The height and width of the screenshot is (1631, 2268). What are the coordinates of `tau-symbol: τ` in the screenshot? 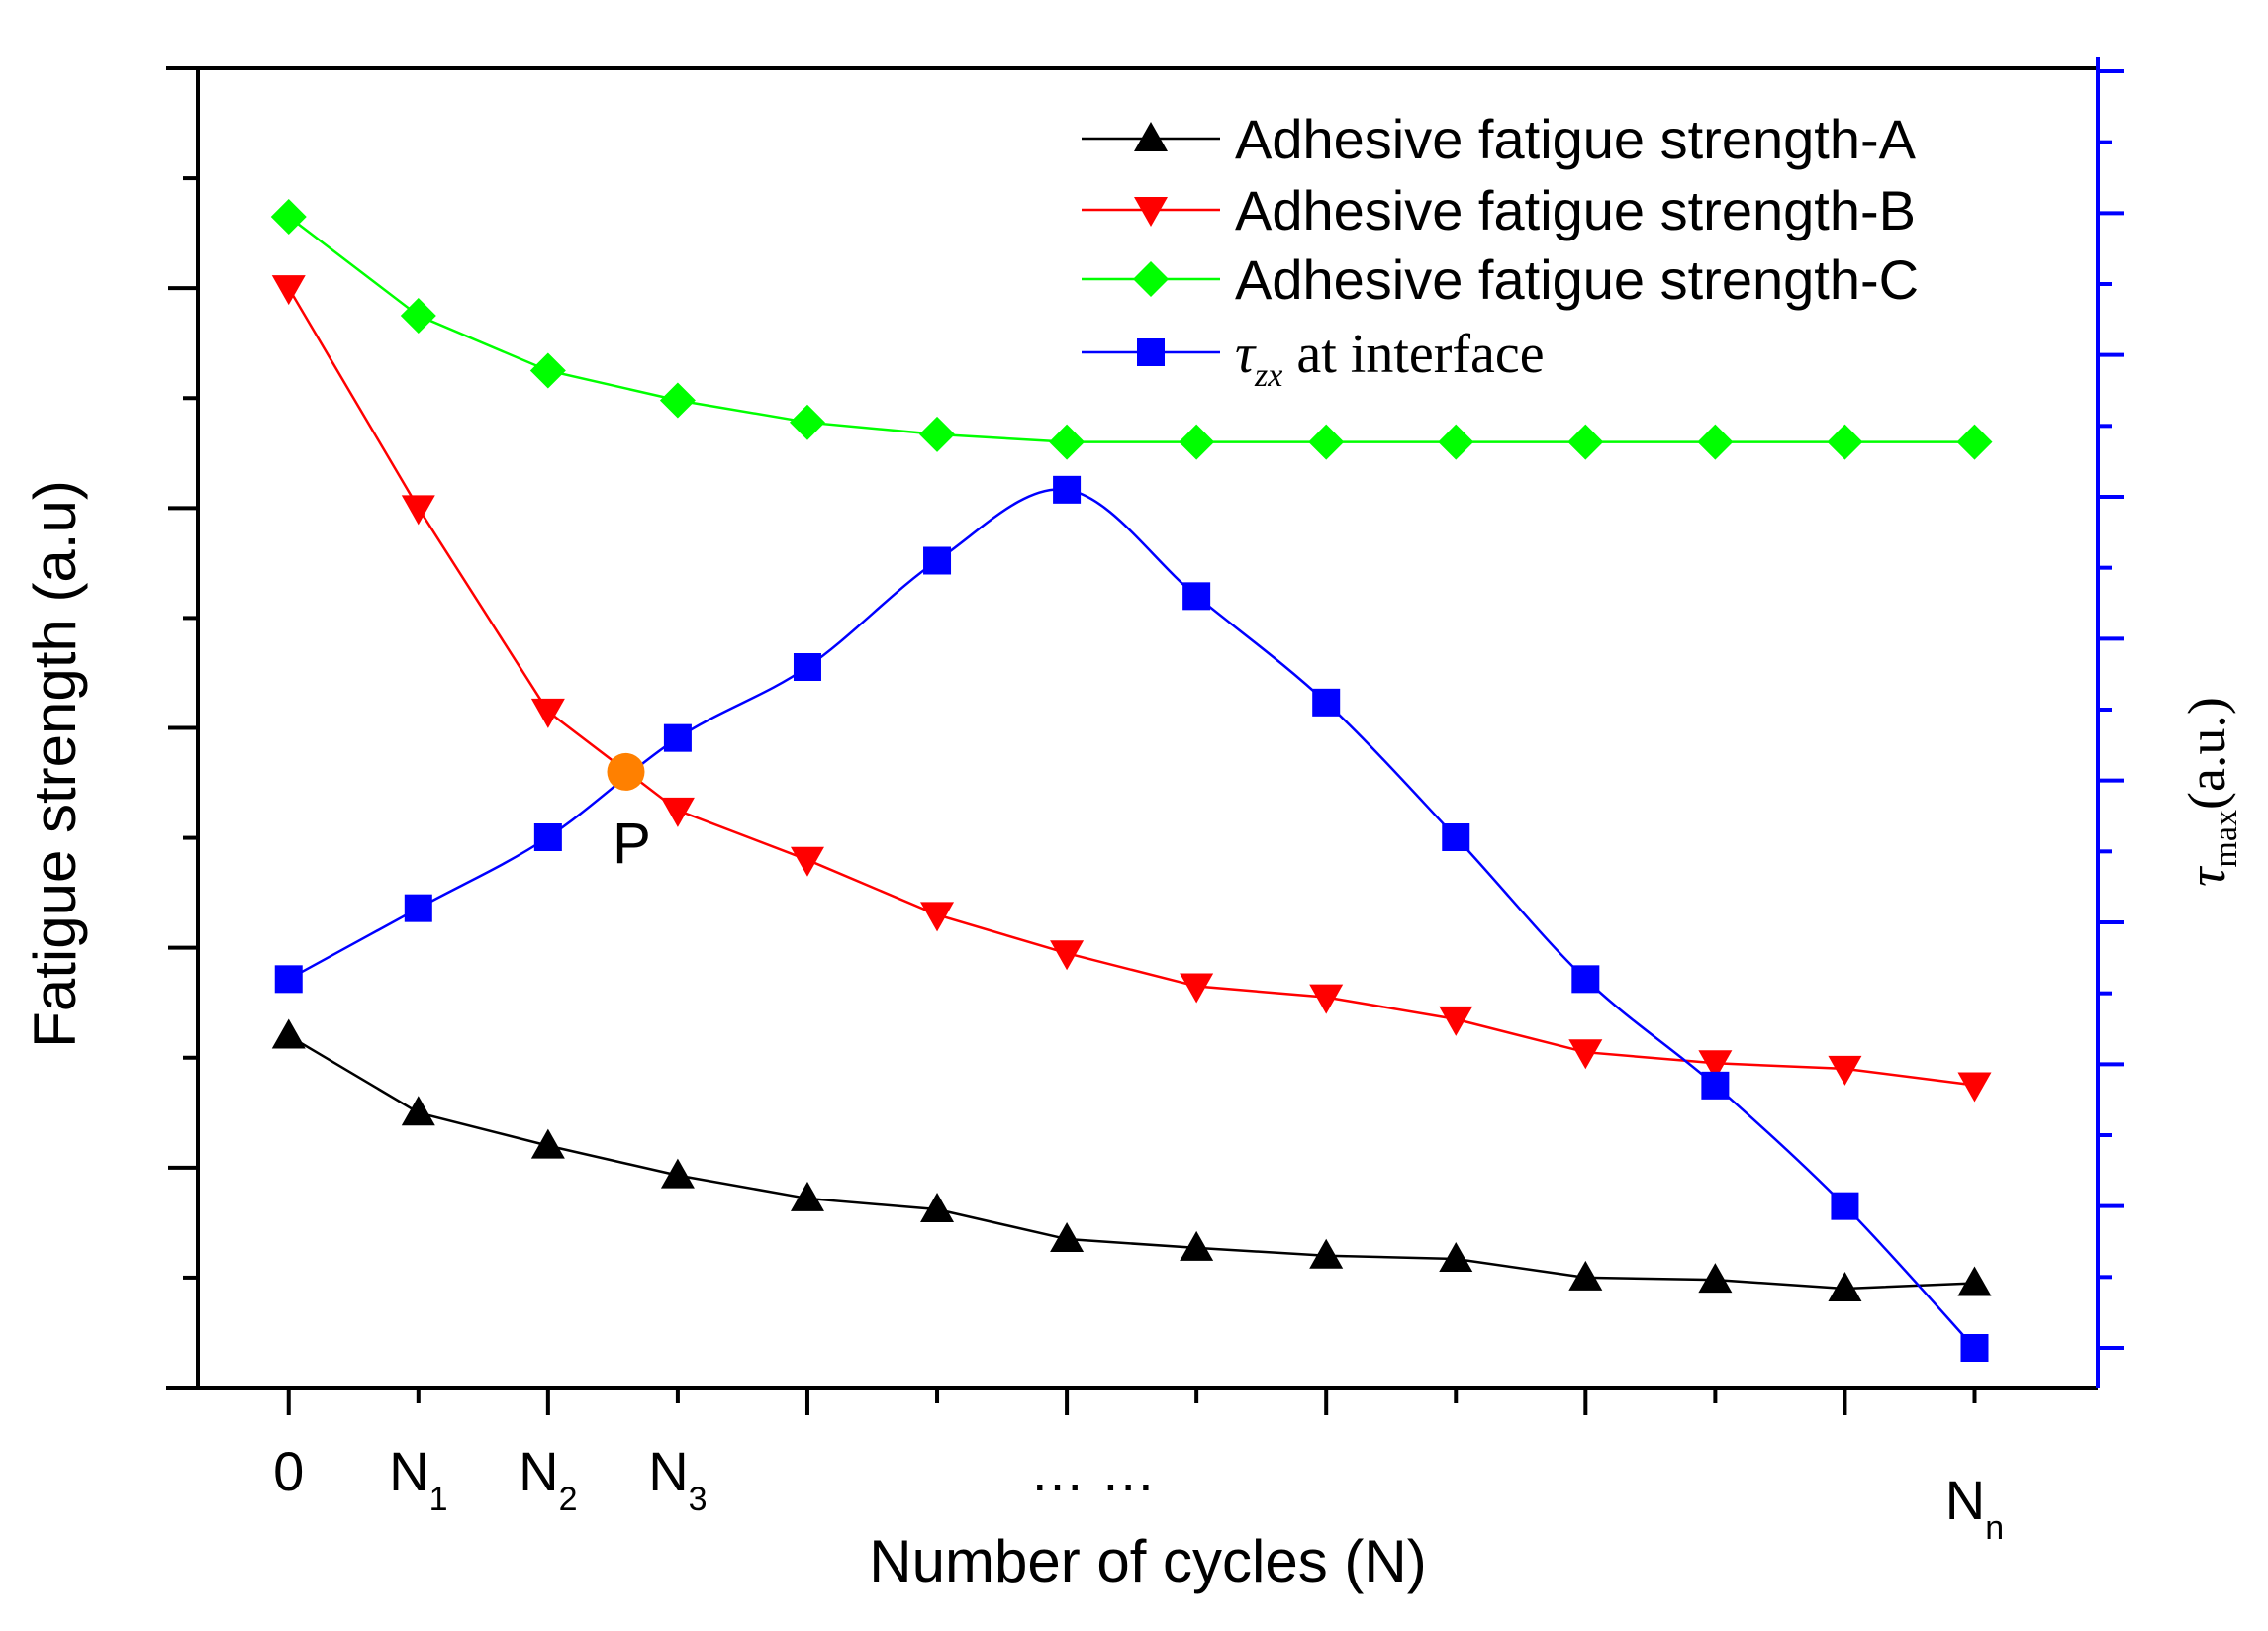 It's located at (2207, 876).